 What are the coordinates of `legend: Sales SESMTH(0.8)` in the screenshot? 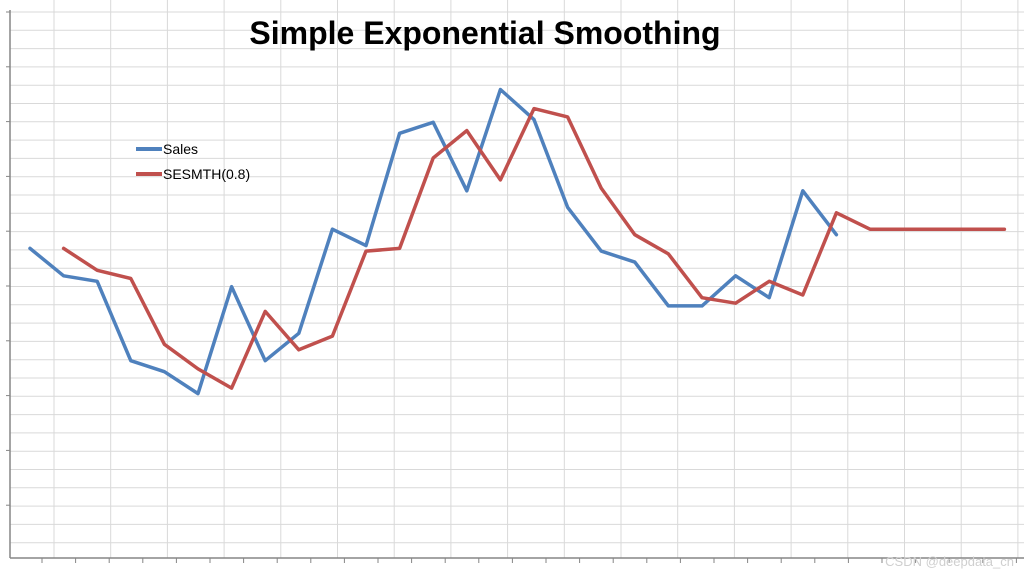 It's located at (193, 161).